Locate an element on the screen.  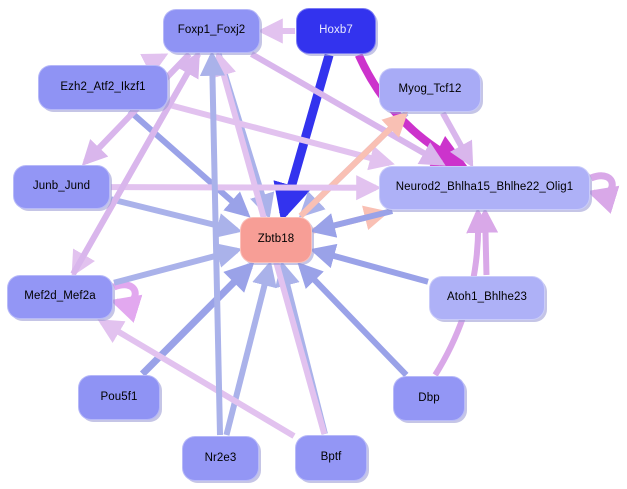
graph-node-label: Neurod2_Bhlha15_Bhlhe22_Olig1 is located at coordinates (484, 187).